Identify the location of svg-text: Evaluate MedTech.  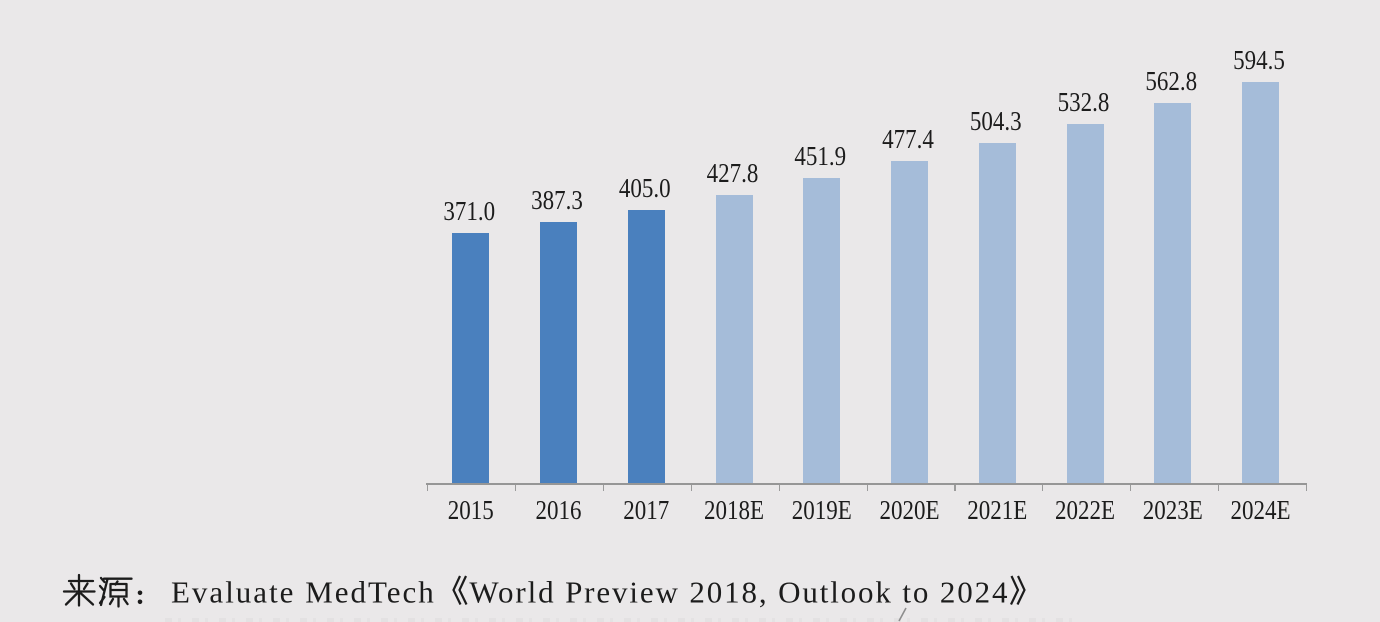
(303, 592).